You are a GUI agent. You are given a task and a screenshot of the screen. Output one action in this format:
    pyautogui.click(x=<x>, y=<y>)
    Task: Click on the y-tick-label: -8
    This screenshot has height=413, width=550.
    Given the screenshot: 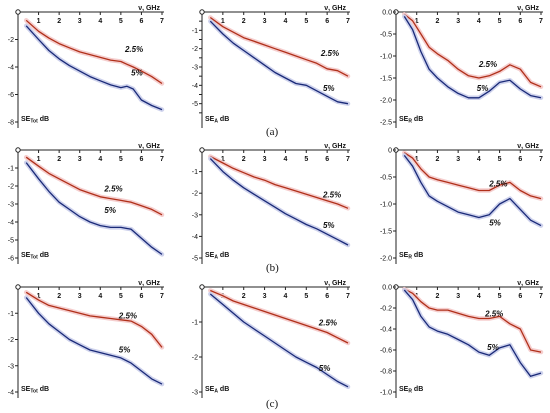 What is the action you would take?
    pyautogui.click(x=11, y=123)
    